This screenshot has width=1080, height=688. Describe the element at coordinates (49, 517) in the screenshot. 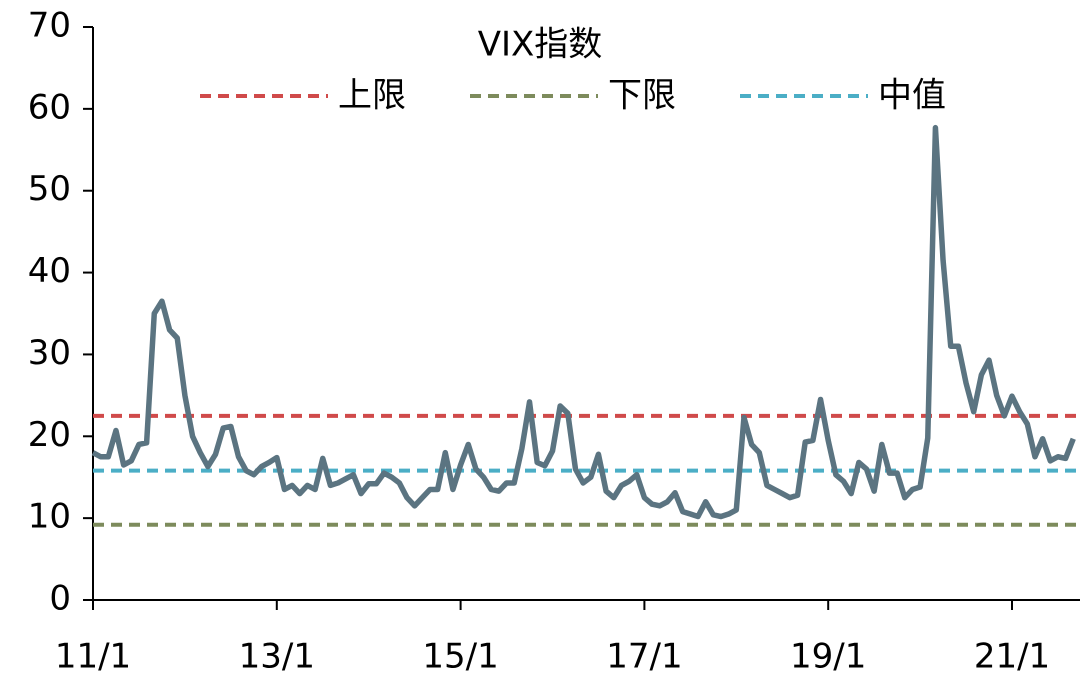

I see `y-tick-label: 10` at that location.